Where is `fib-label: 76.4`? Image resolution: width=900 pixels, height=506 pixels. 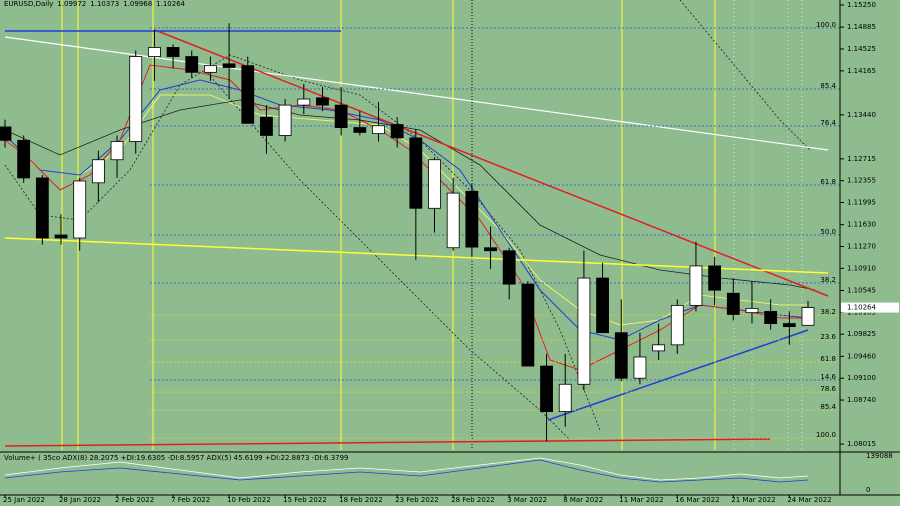 fib-label: 76.4 is located at coordinates (828, 123).